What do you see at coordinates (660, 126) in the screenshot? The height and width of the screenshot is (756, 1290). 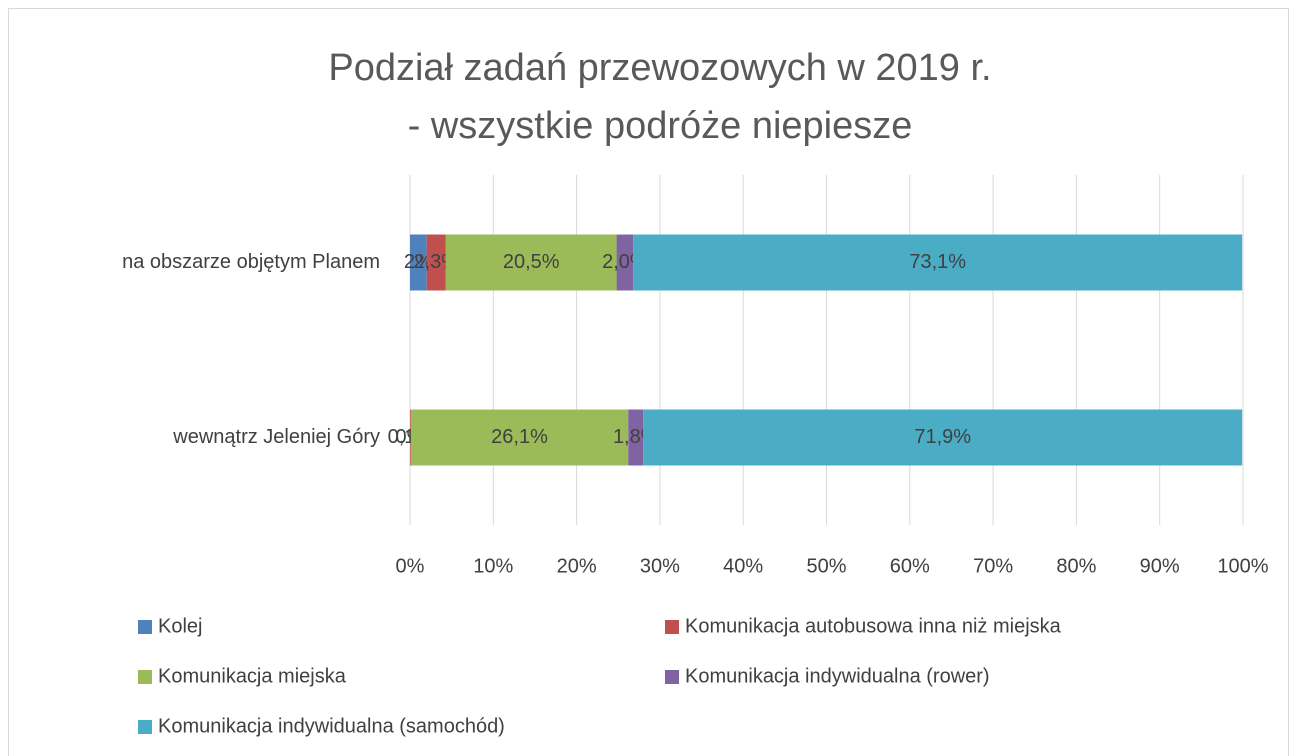 I see `chart-title: - wszystkie podróże niepiesze` at bounding box center [660, 126].